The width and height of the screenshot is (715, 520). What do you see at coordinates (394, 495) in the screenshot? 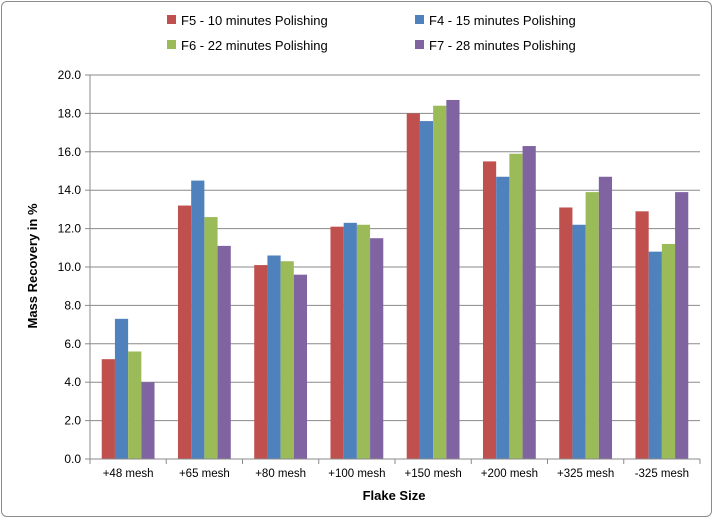
I see `x-axis-title: Flake Size` at bounding box center [394, 495].